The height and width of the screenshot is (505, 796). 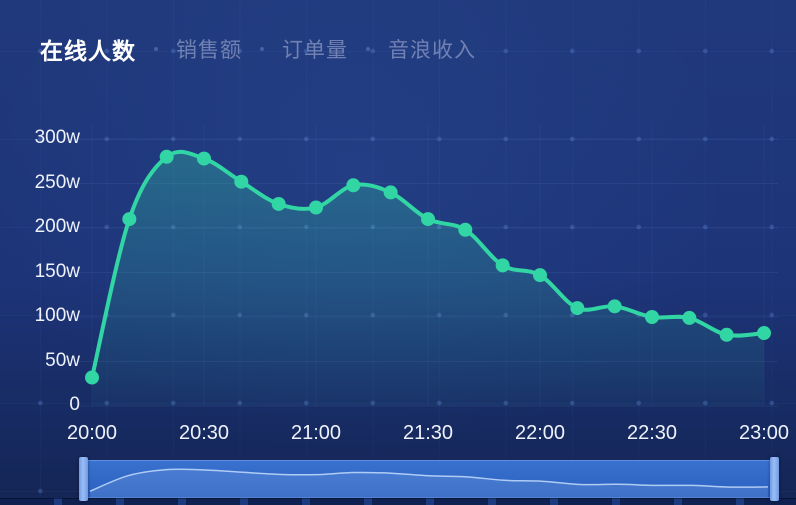 I want to click on x-axis-label: 21:00, so click(x=316, y=433).